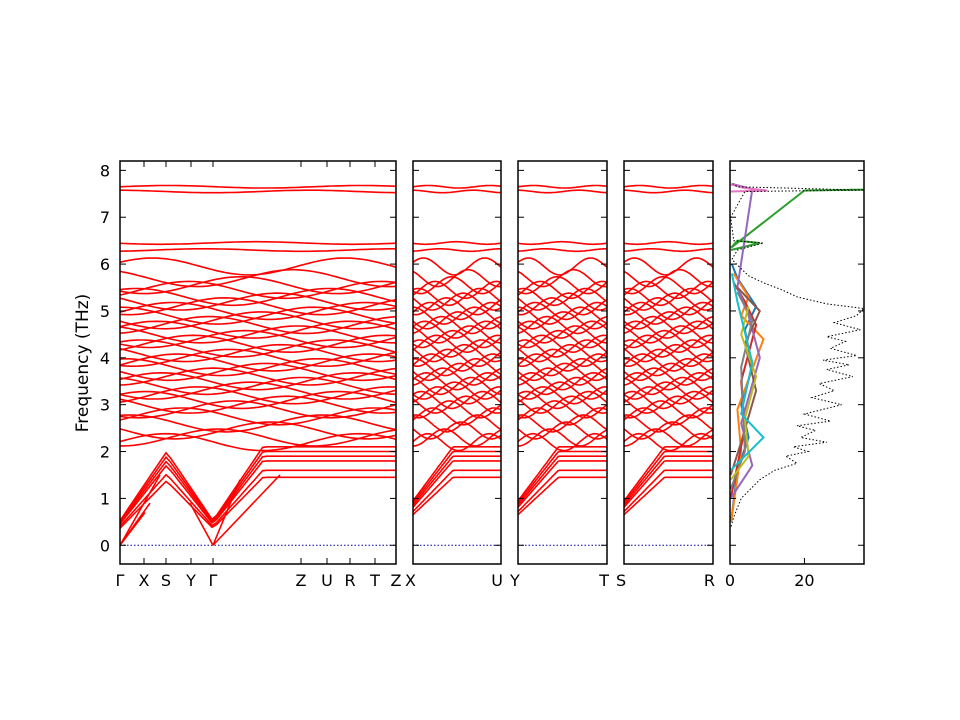  Describe the element at coordinates (213, 580) in the screenshot. I see `x-tick-label: Γ` at that location.